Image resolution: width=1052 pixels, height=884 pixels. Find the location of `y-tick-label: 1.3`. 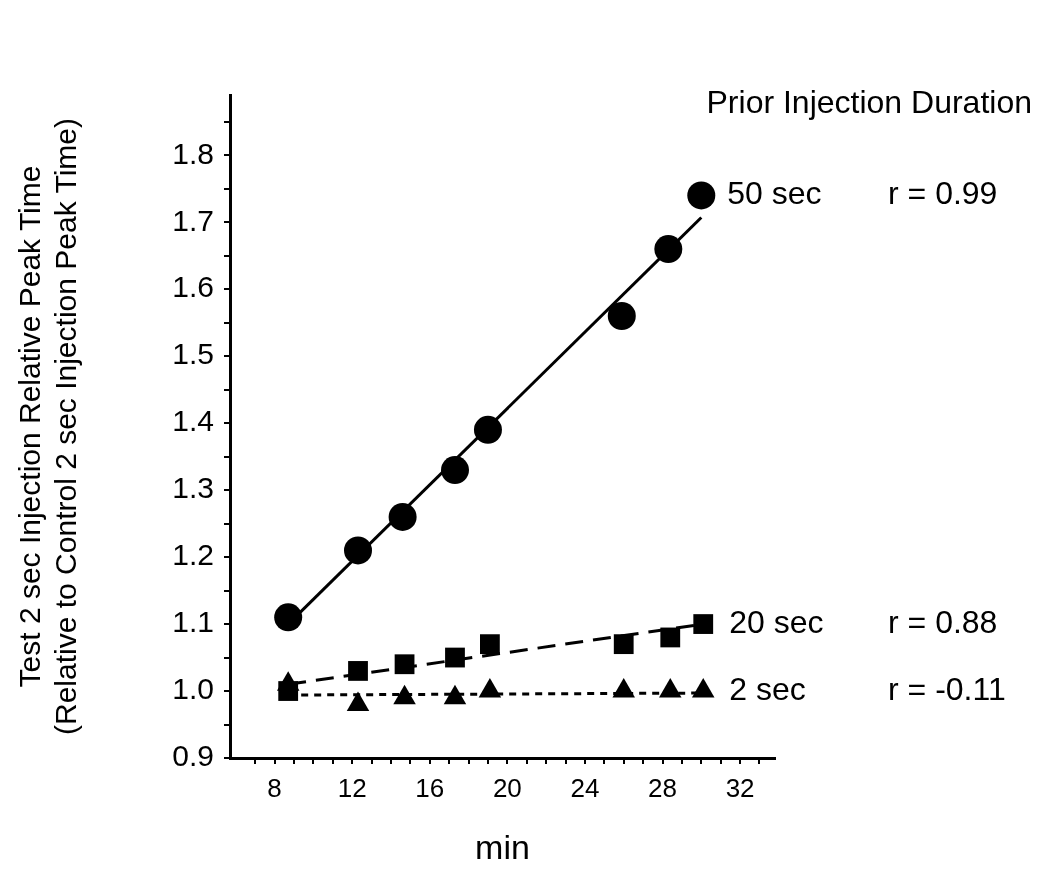

y-tick-label: 1.3 is located at coordinates (193, 488).